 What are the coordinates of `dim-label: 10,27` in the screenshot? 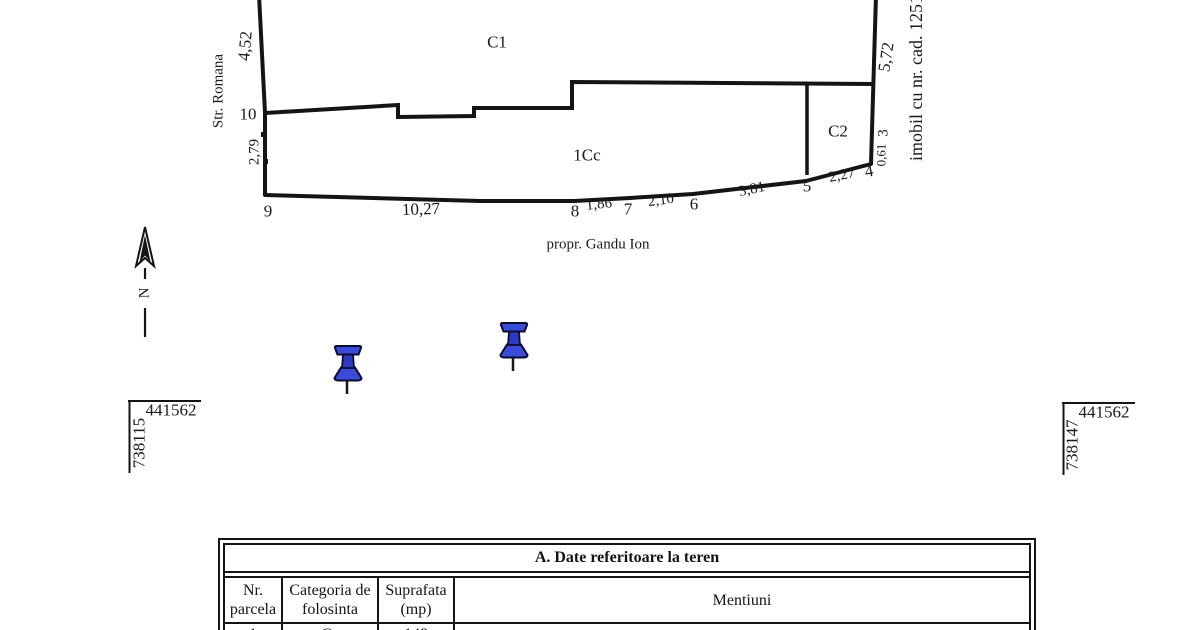 It's located at (421, 209).